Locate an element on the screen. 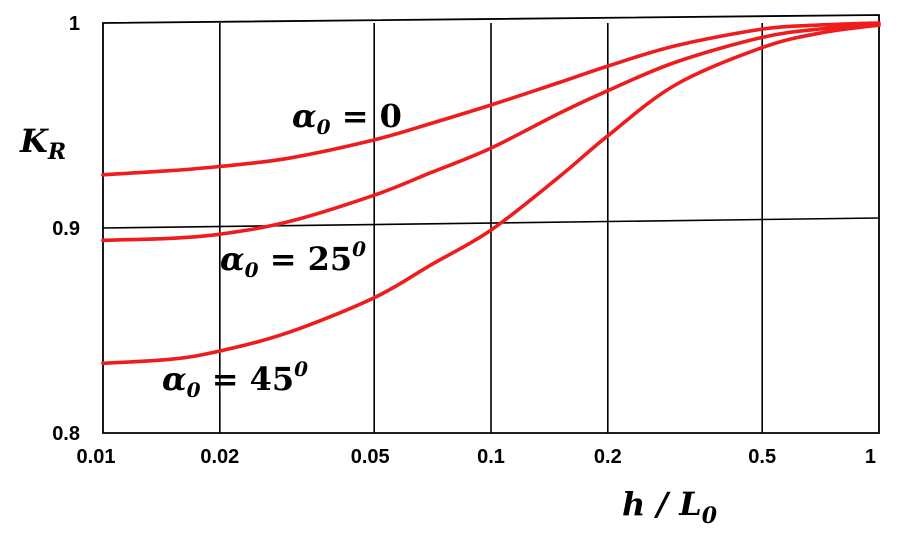  y-tick-labels: 0.8 0.9 1 is located at coordinates (66, 229).